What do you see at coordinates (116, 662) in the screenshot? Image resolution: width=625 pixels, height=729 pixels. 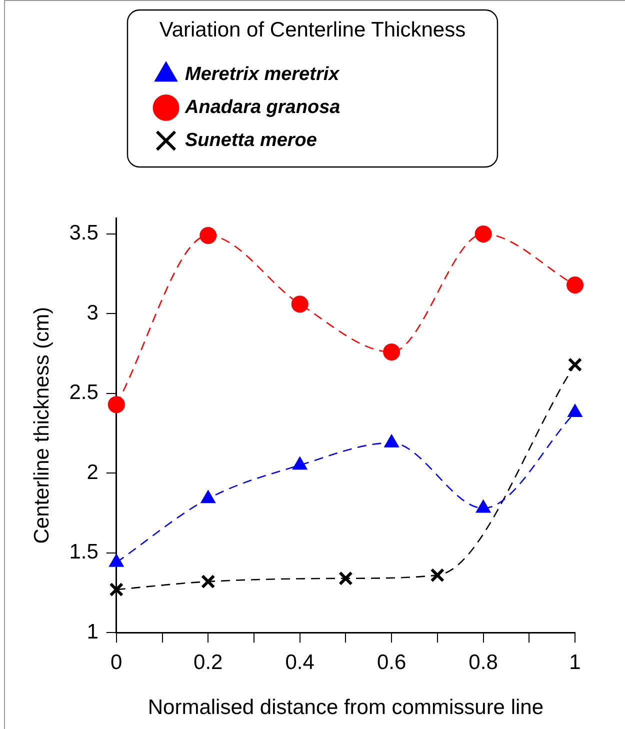 I see `x-tick-label: 0` at bounding box center [116, 662].